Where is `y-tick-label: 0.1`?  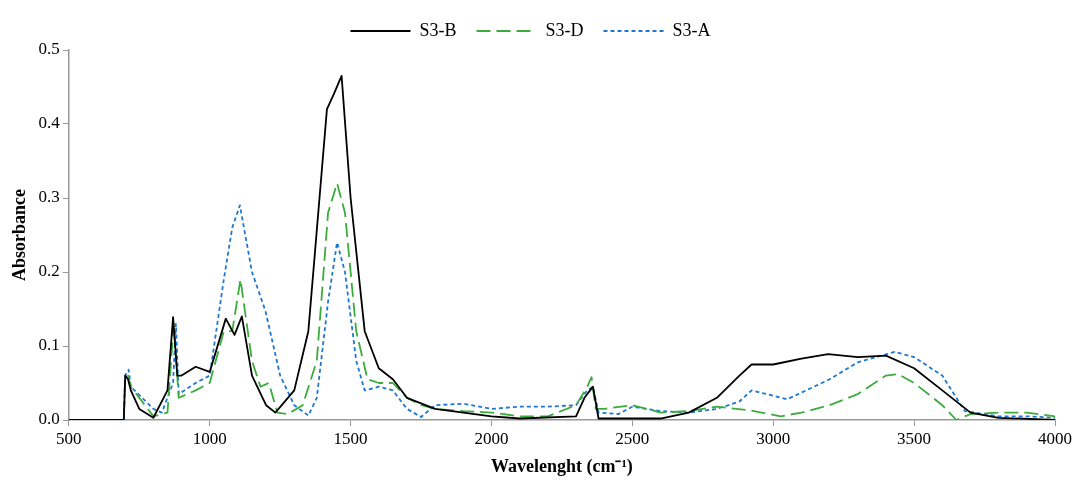 y-tick-label: 0.1 is located at coordinates (49, 345).